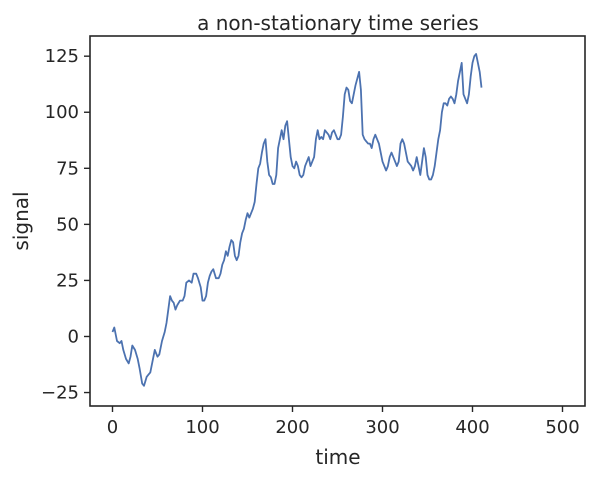 This screenshot has height=477, width=596. Describe the element at coordinates (62, 56) in the screenshot. I see `y-tick-label: 125` at that location.